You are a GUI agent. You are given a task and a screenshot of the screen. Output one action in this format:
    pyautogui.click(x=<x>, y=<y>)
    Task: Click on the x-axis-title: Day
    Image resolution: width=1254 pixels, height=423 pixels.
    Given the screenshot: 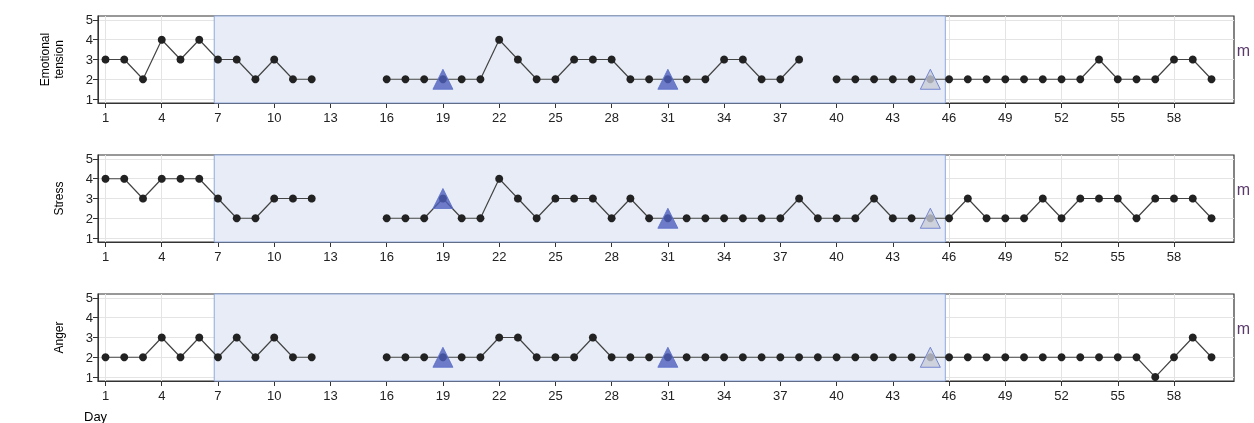 What is the action you would take?
    pyautogui.click(x=96, y=416)
    